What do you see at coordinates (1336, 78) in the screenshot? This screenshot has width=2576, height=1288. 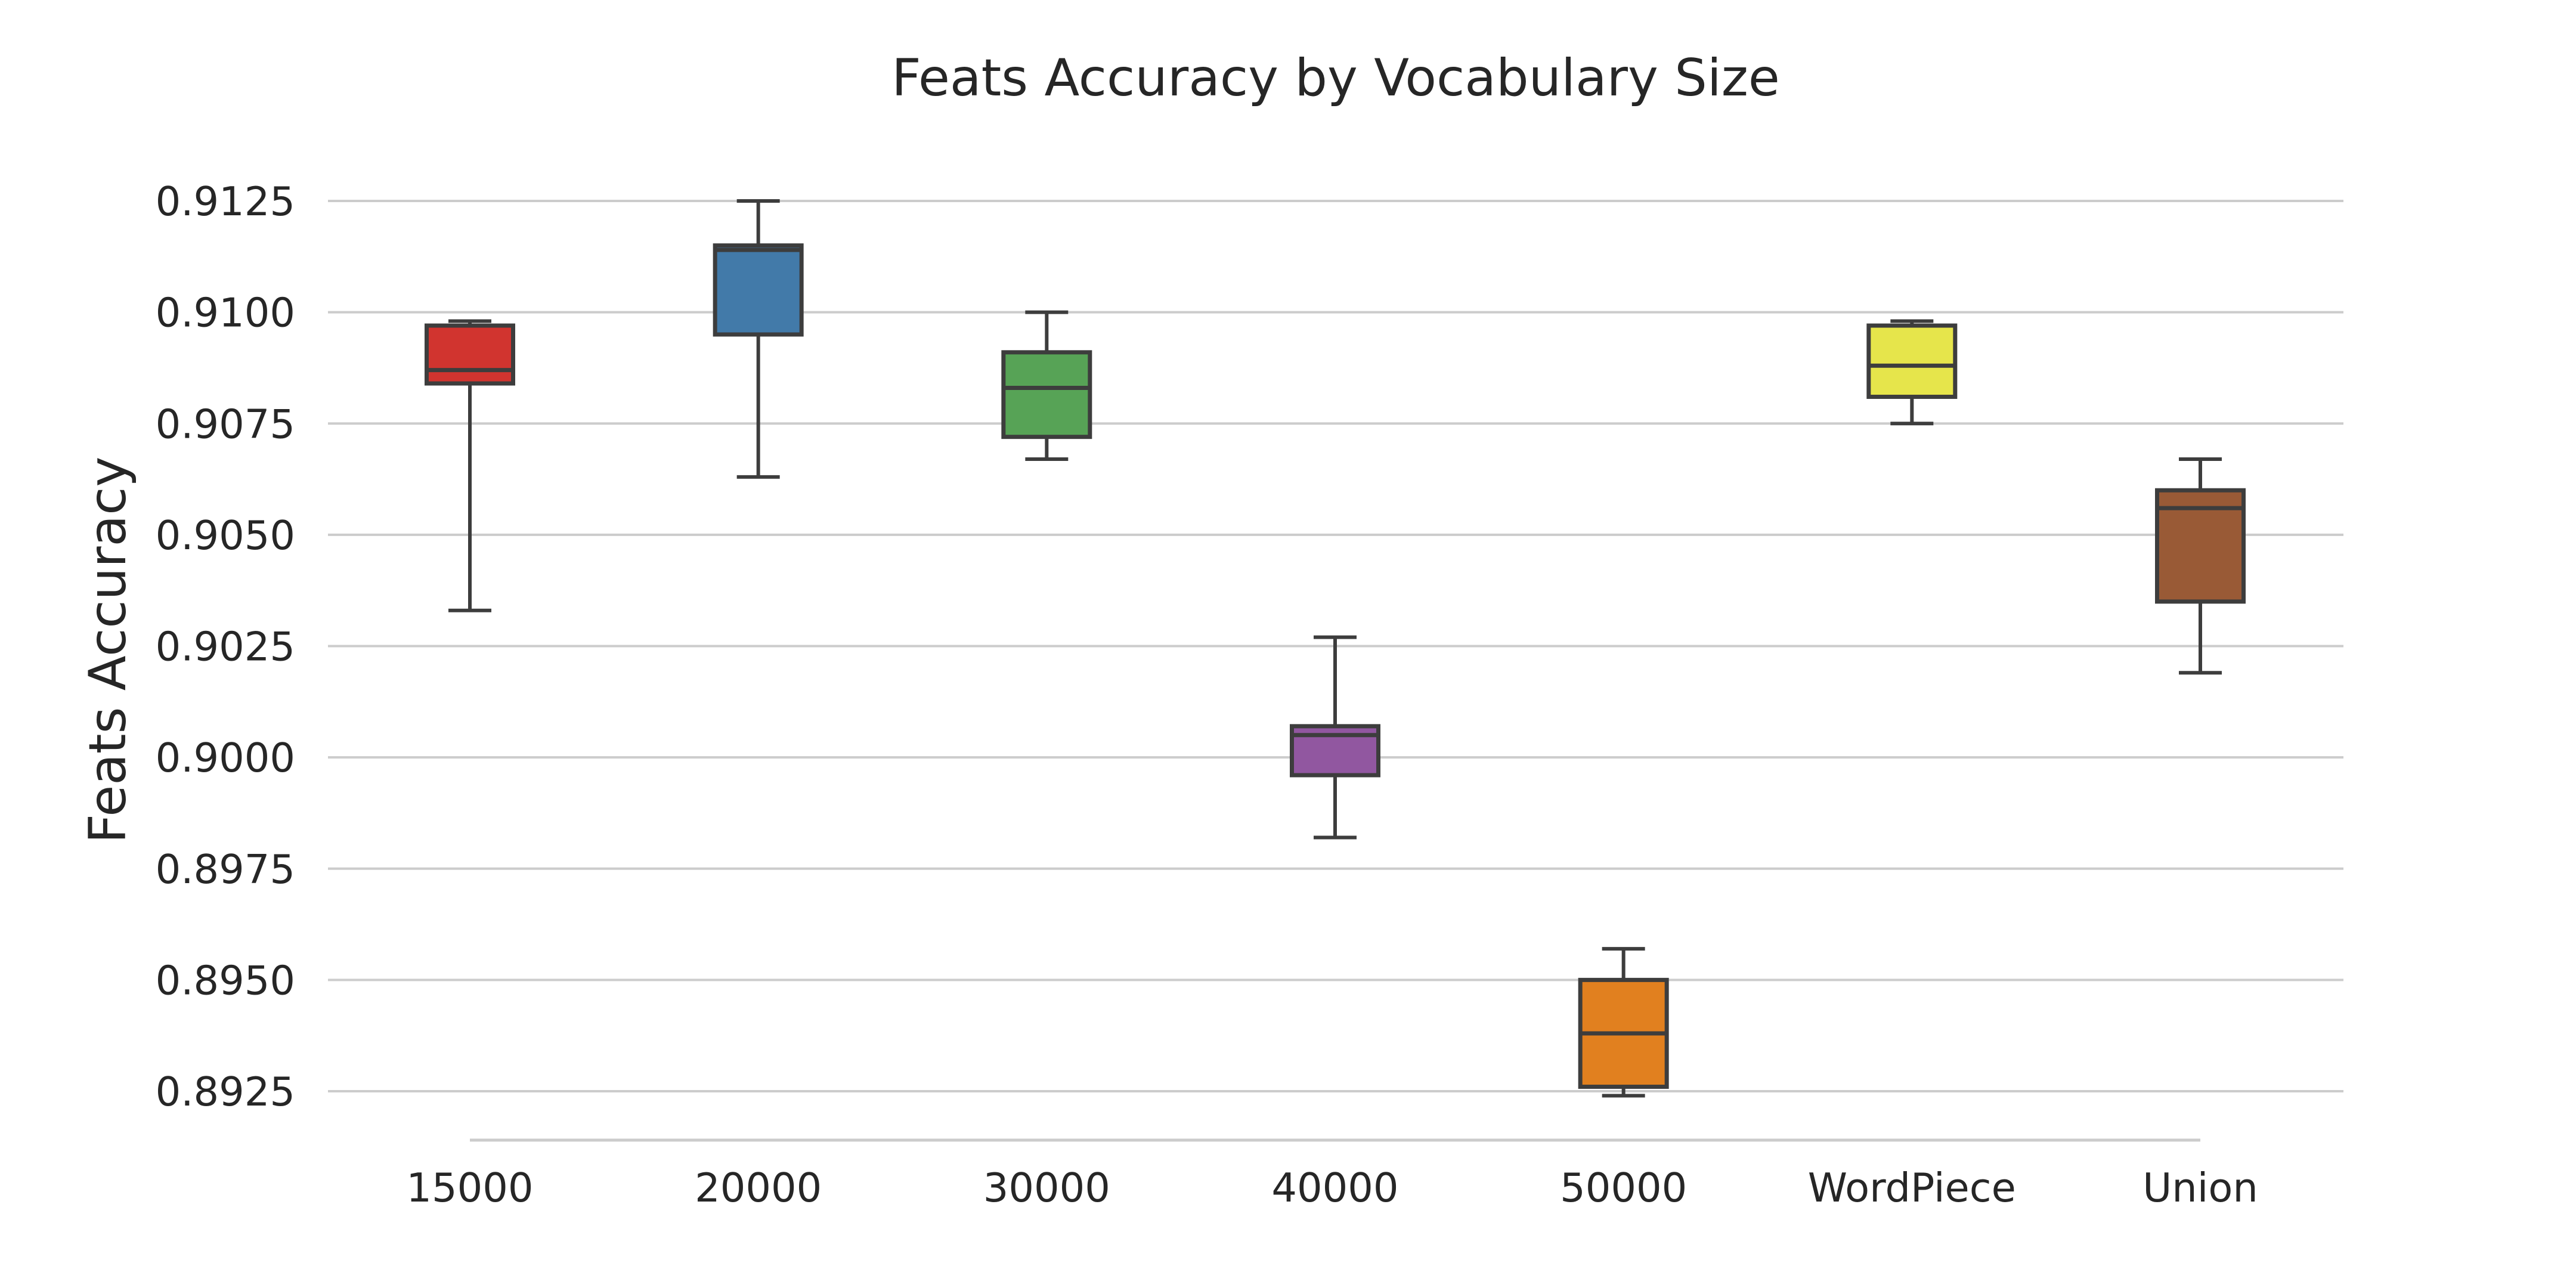 I see `chart-title: Feats Accuracy by Vocabulary Size` at bounding box center [1336, 78].